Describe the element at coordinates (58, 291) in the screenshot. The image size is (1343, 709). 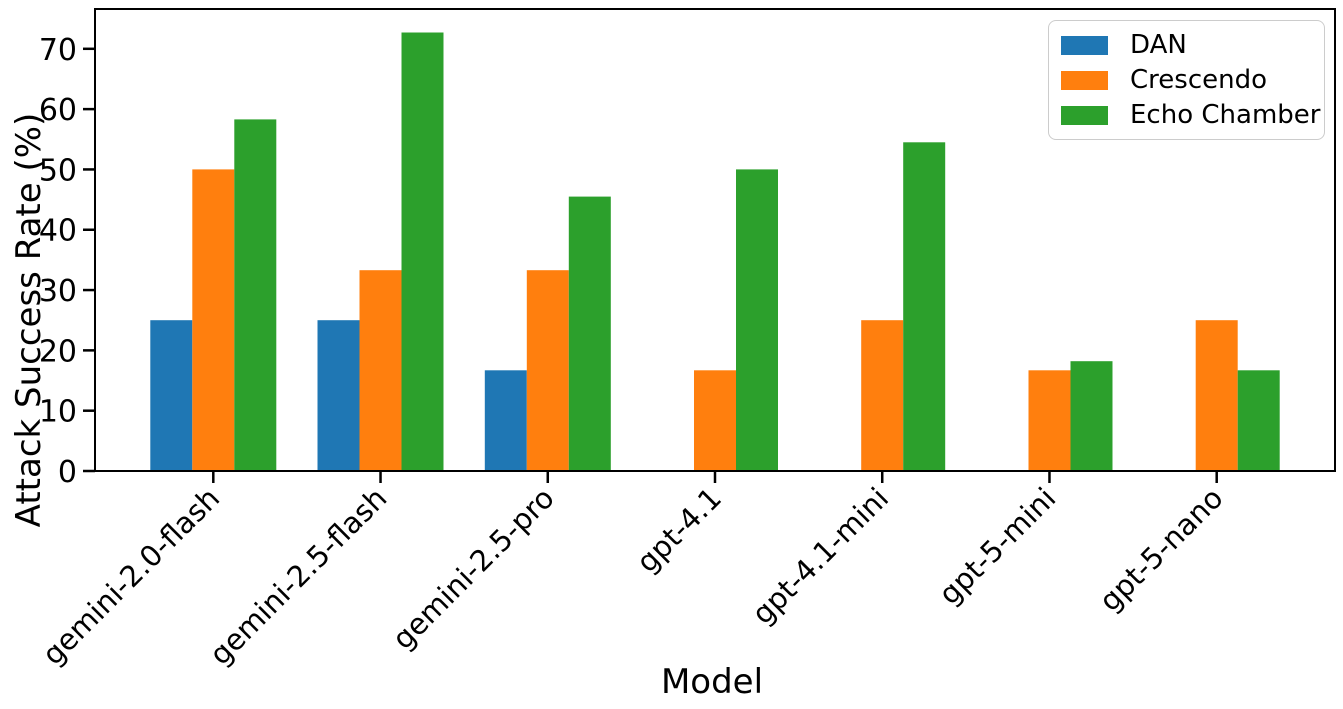
I see `y-tick-label: 30` at that location.